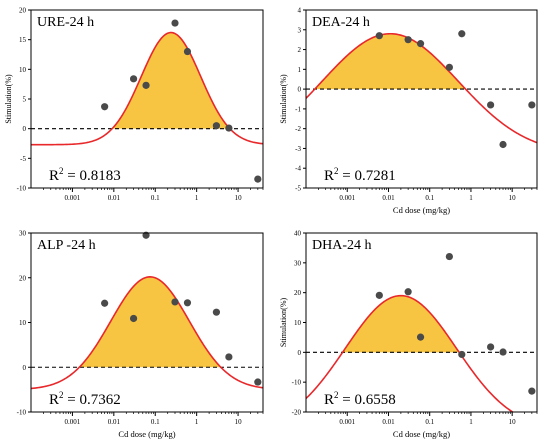  What do you see at coordinates (300, 11) in the screenshot?
I see `y-tick-label: 4` at bounding box center [300, 11].